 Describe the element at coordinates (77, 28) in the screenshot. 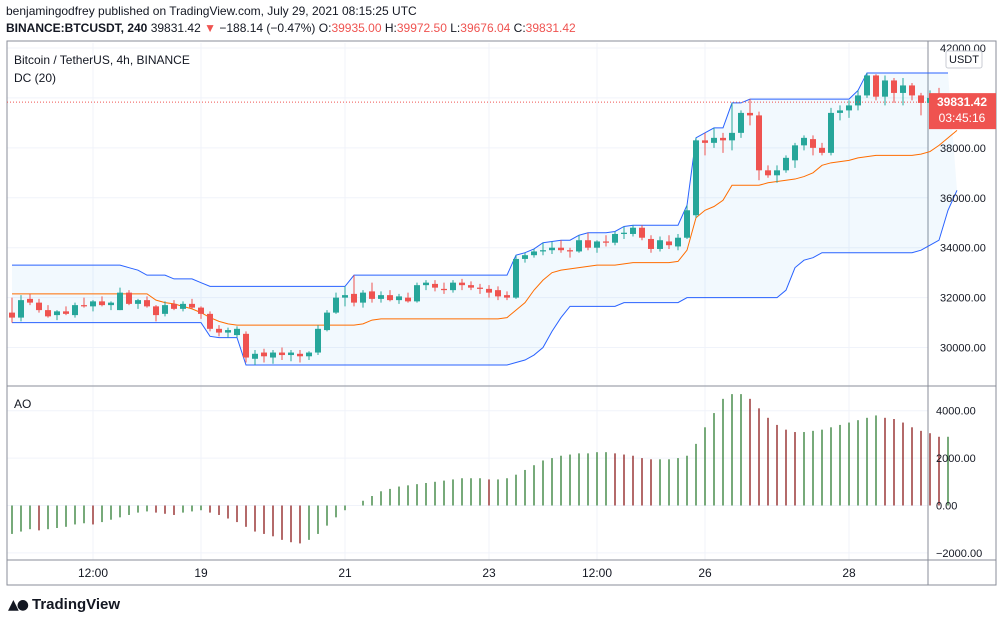

I see `symbol-label: BINANCE:BTCUSDT, 240` at that location.